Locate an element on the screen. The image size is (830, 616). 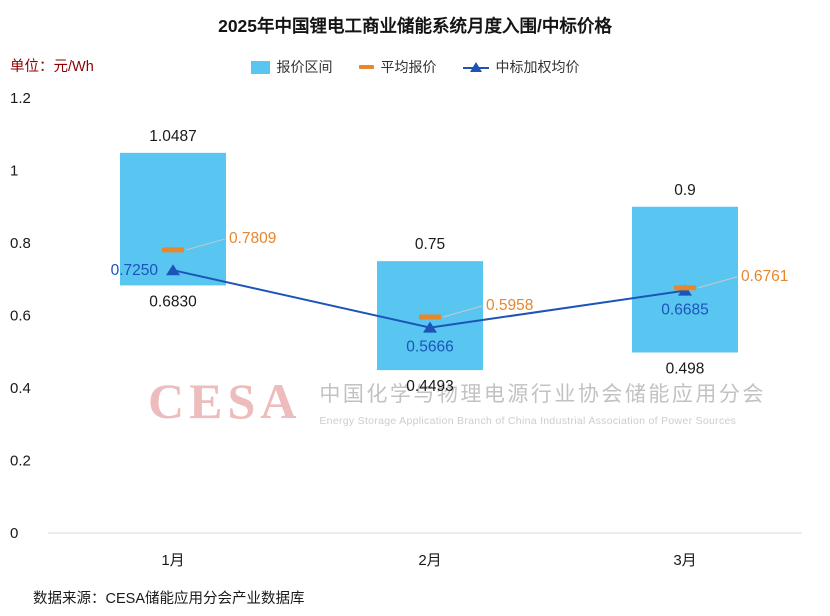
x-axis-tick-label: 3月 is located at coordinates (684, 560).